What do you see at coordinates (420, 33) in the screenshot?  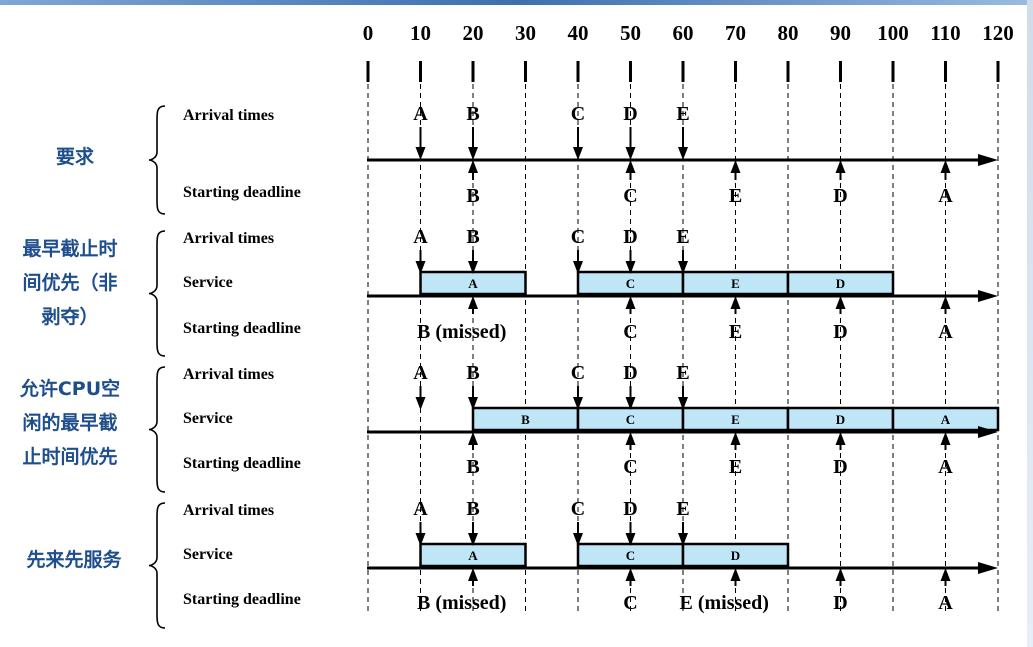 I see `tick-label: 10` at bounding box center [420, 33].